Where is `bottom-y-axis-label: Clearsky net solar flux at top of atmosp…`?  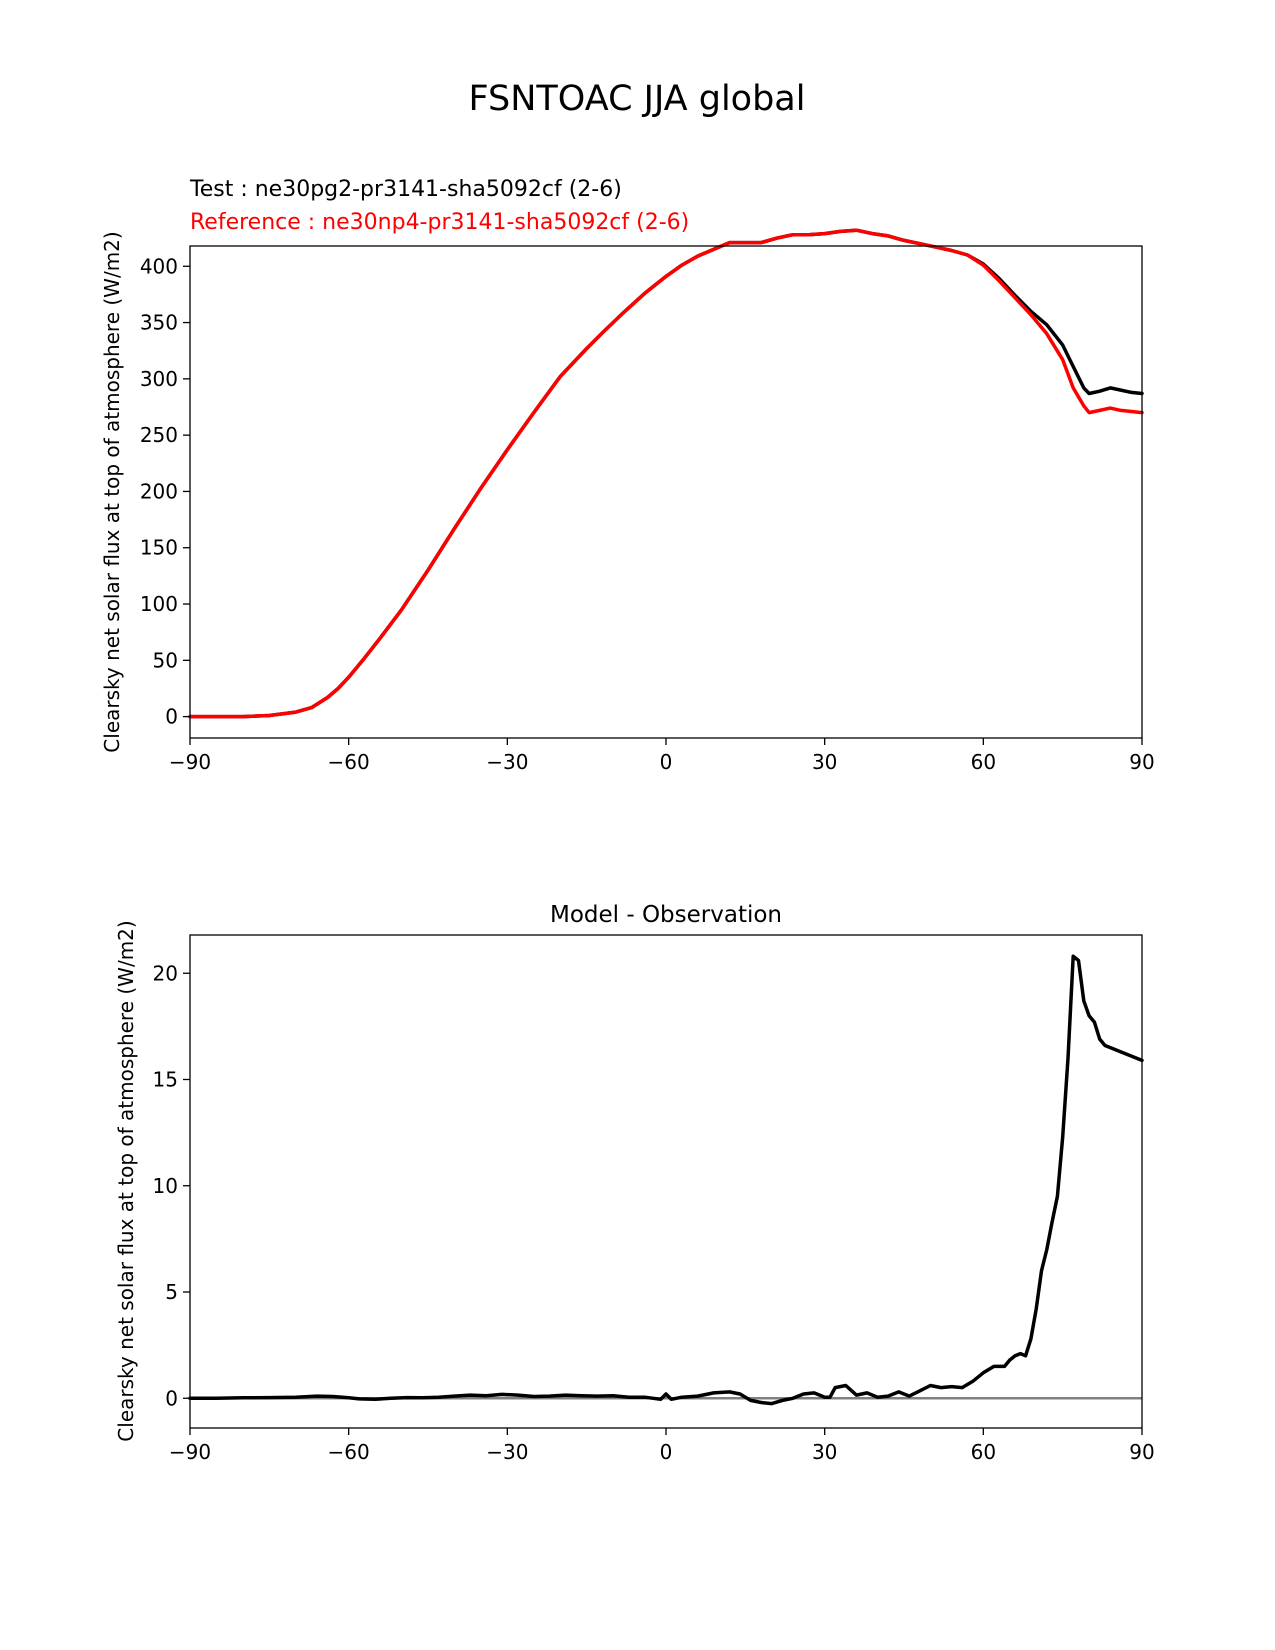 bottom-y-axis-label: Clearsky net solar flux at top of atmosp… is located at coordinates (126, 1180).